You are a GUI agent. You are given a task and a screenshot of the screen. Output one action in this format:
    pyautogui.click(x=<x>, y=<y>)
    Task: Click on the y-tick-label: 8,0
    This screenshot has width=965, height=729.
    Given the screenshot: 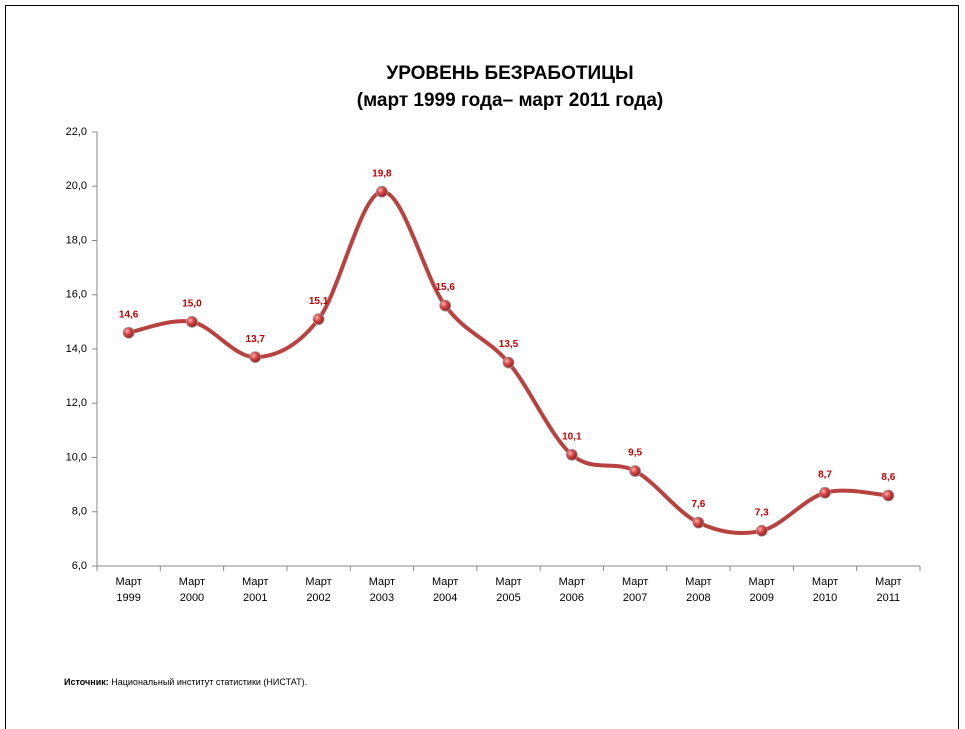 What is the action you would take?
    pyautogui.click(x=79, y=512)
    